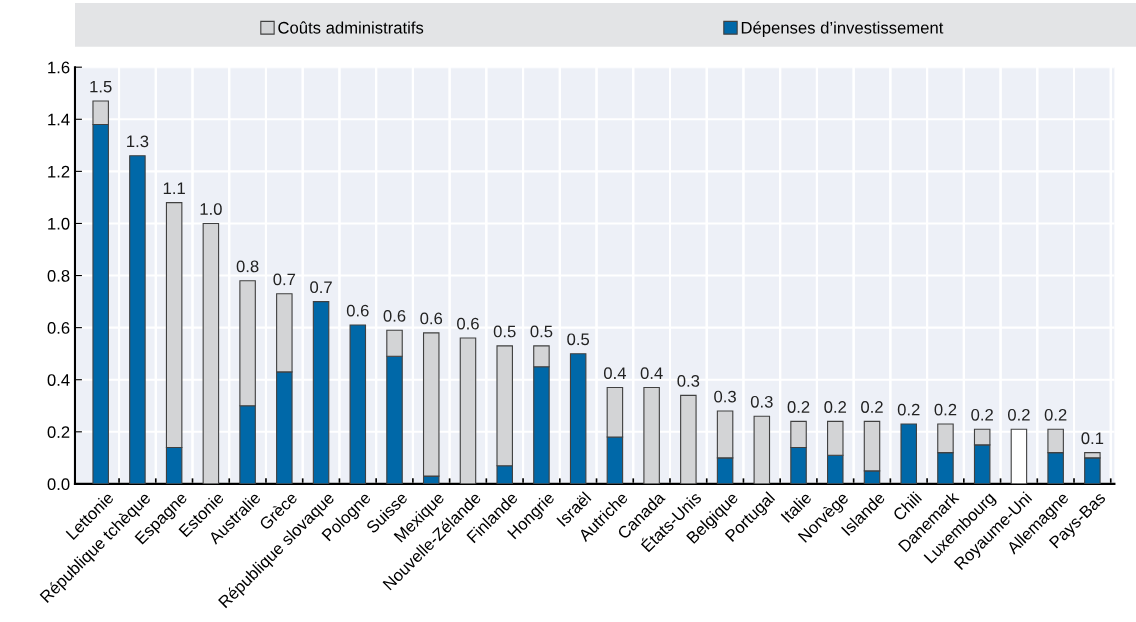  Describe the element at coordinates (59, 171) in the screenshot. I see `y-tick-label: 1.2` at that location.